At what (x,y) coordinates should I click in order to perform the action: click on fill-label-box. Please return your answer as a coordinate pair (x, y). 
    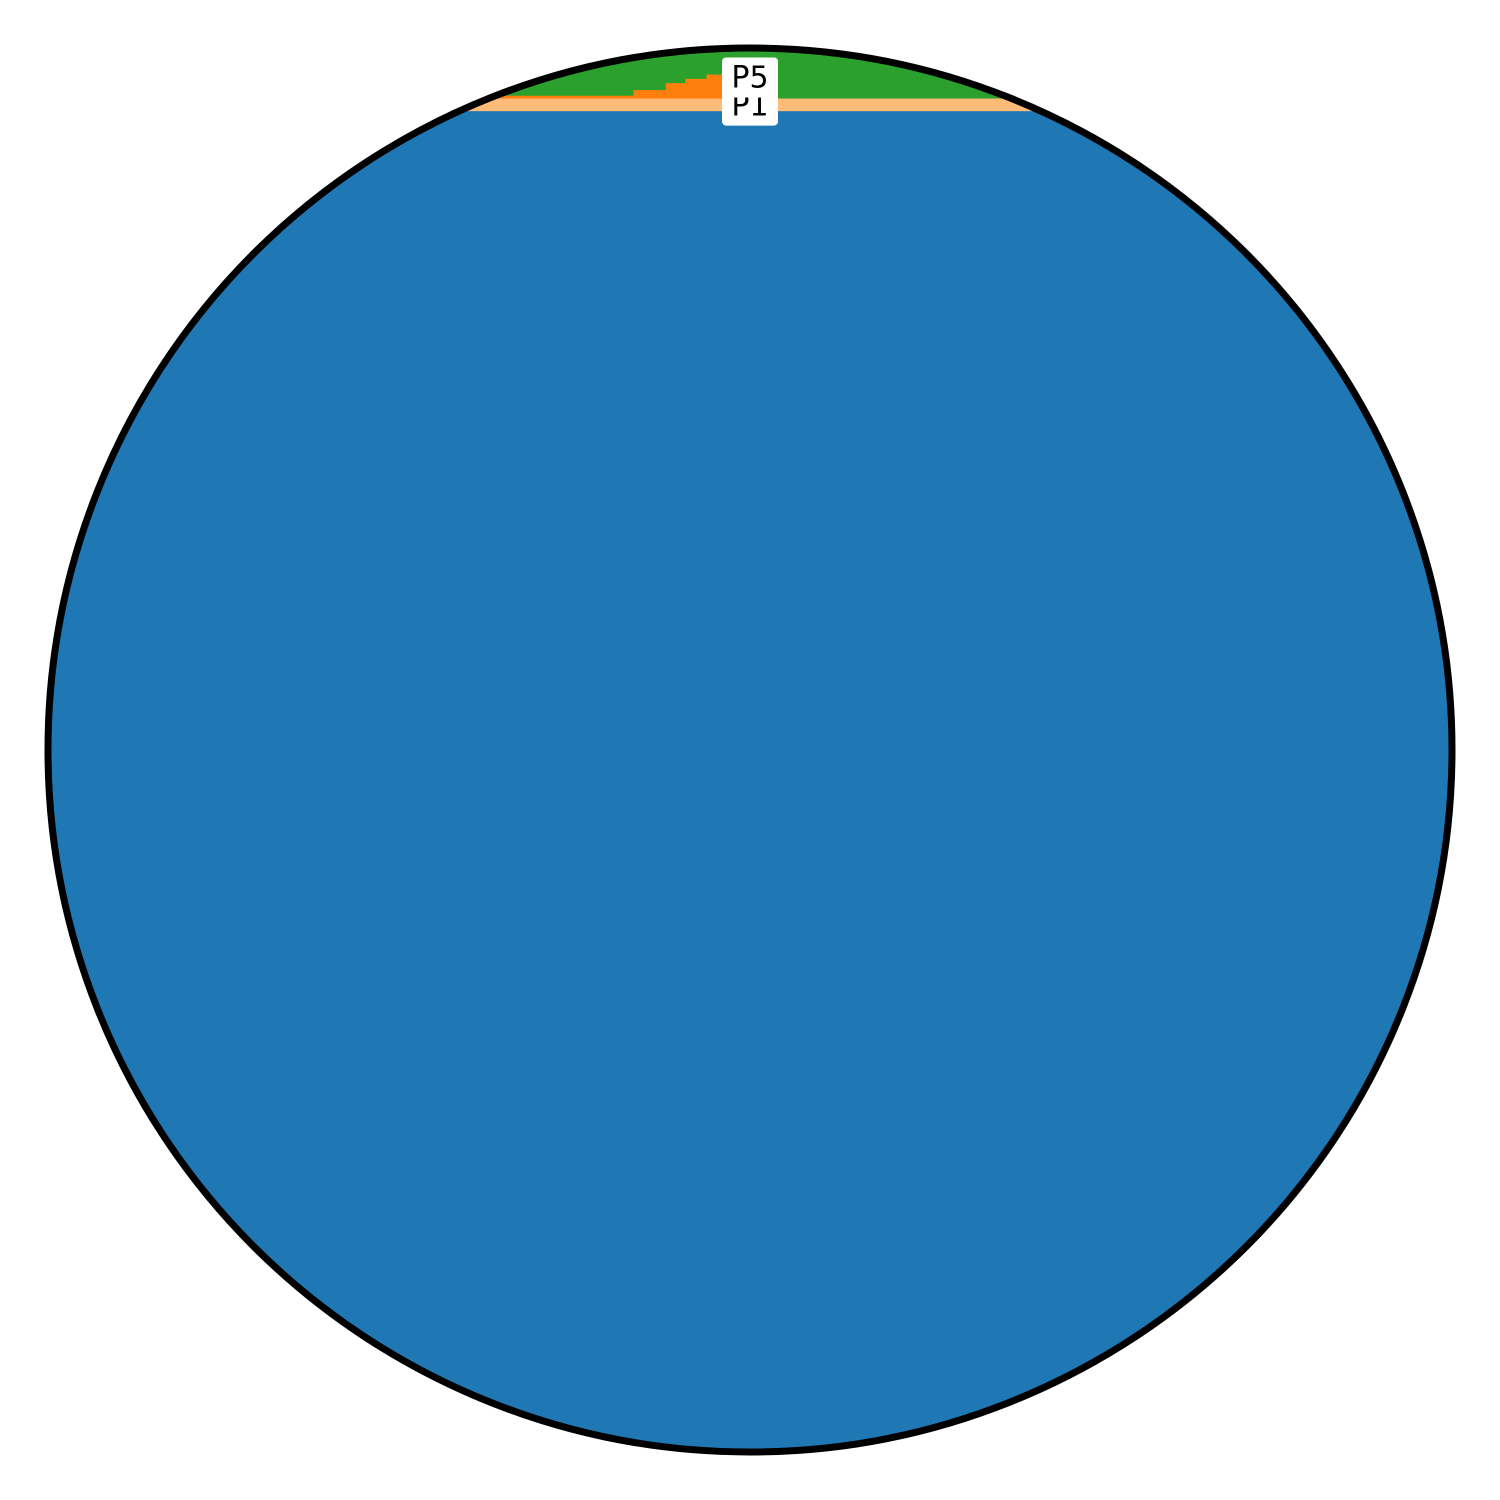
    Looking at the image, I should click on (750, 77).